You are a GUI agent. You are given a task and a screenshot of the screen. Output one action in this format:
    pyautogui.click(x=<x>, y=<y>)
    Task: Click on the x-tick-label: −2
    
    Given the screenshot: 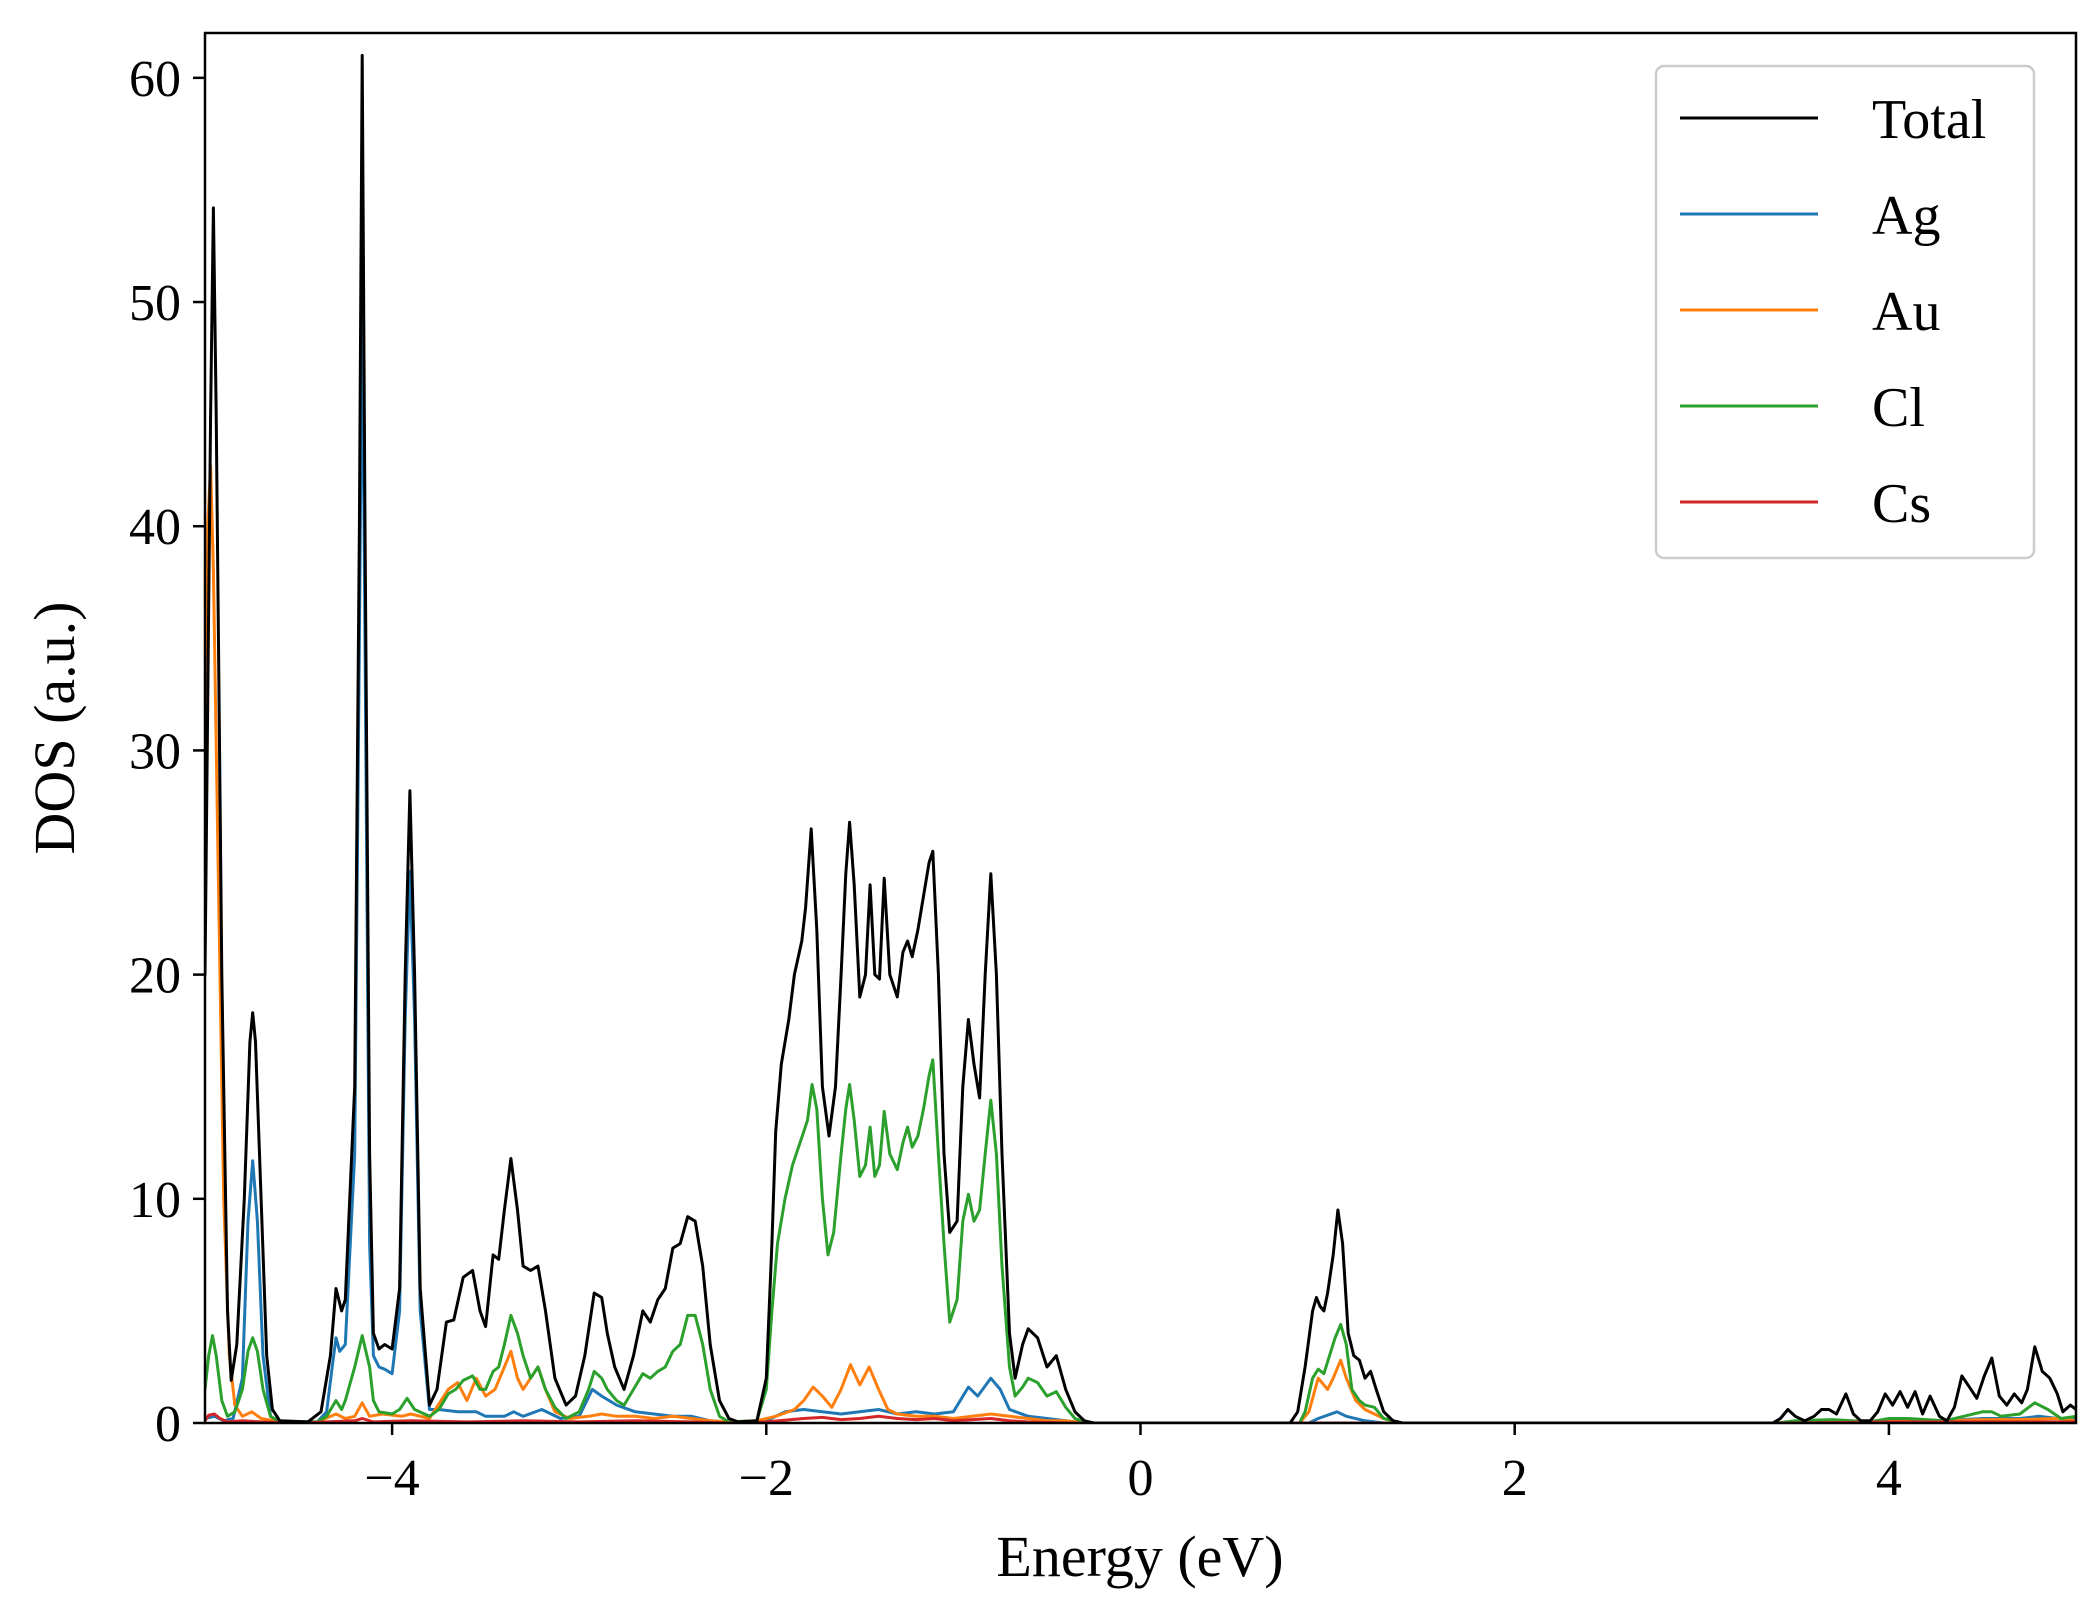 What is the action you would take?
    pyautogui.click(x=766, y=1478)
    